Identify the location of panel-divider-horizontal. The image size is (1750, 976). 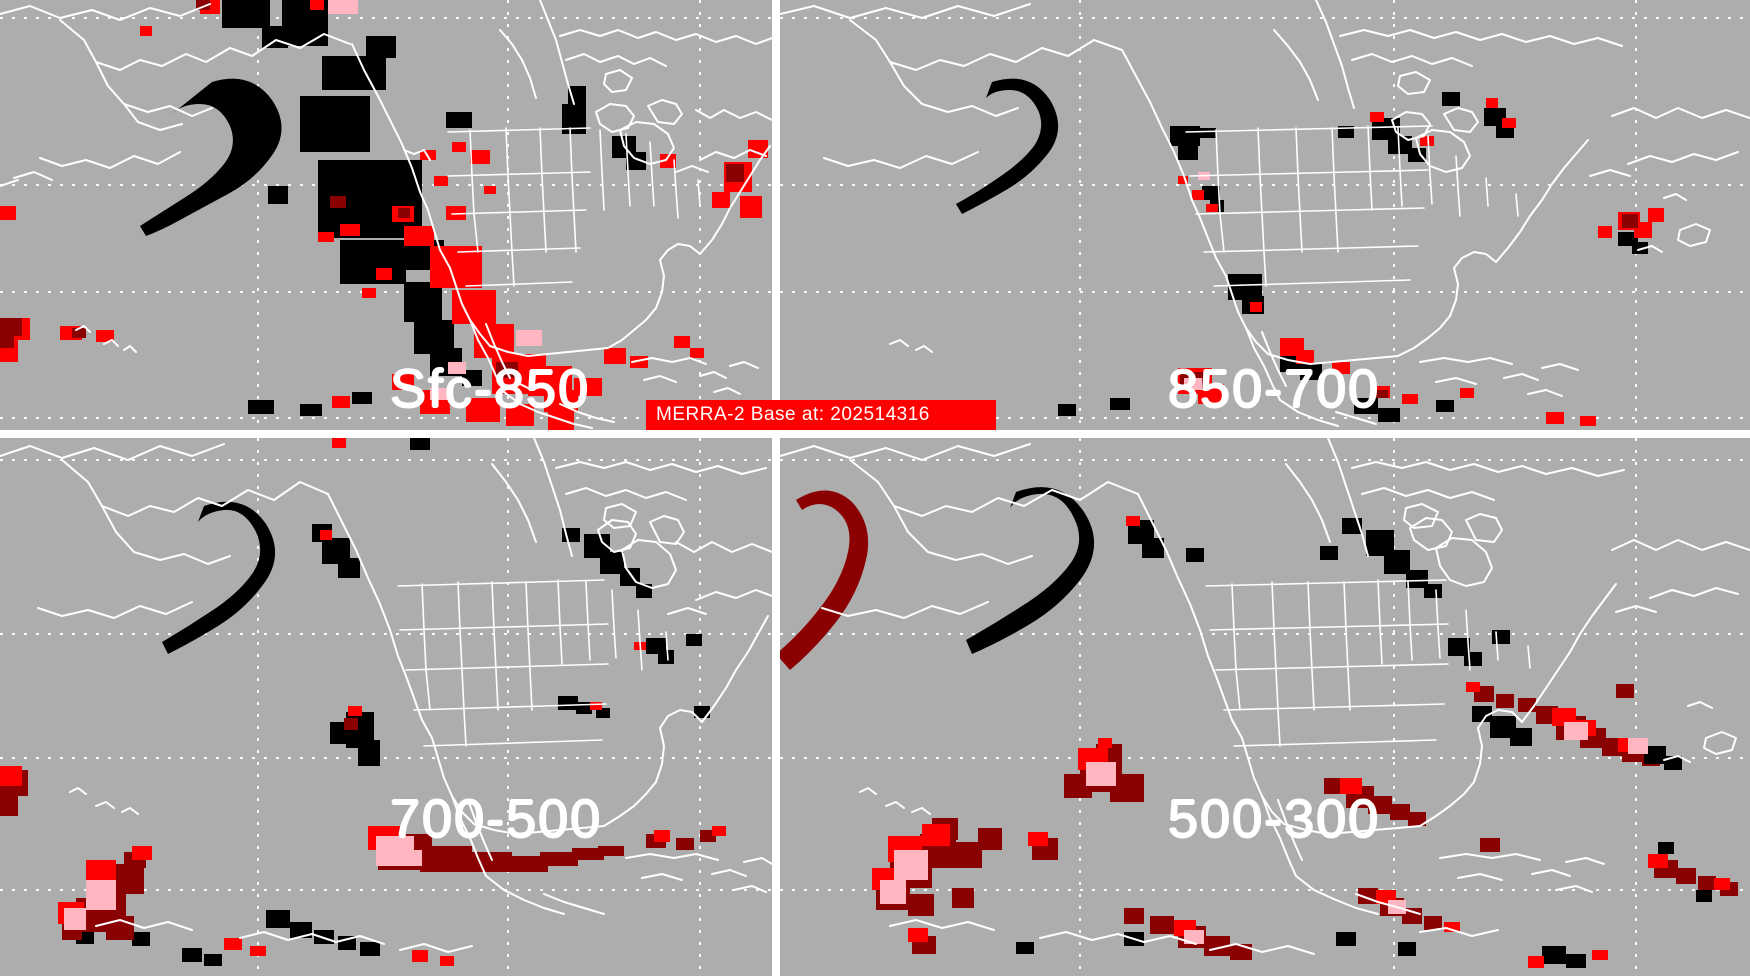
(875, 434).